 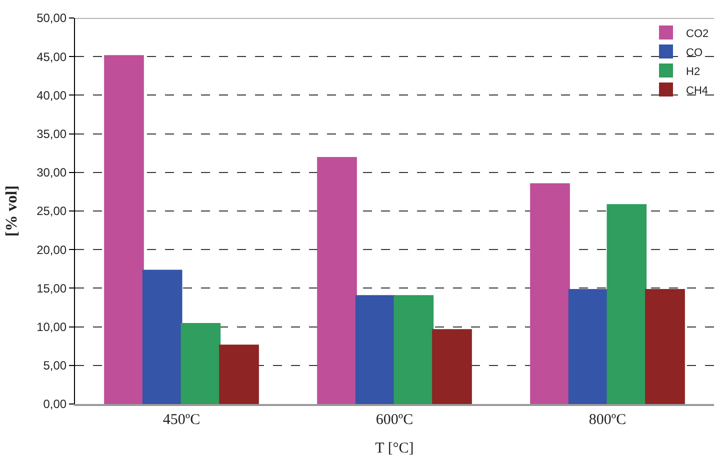 What do you see at coordinates (697, 34) in the screenshot?
I see `legend-label: CO2` at bounding box center [697, 34].